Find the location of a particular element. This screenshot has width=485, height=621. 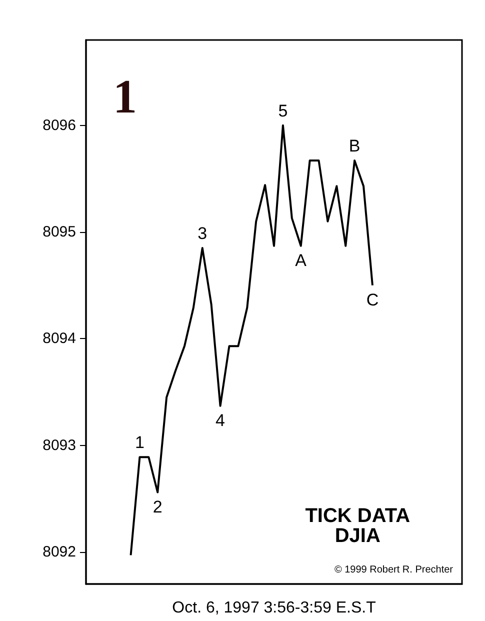

annotation: © 1999 Robert R. Prechter is located at coordinates (394, 570).